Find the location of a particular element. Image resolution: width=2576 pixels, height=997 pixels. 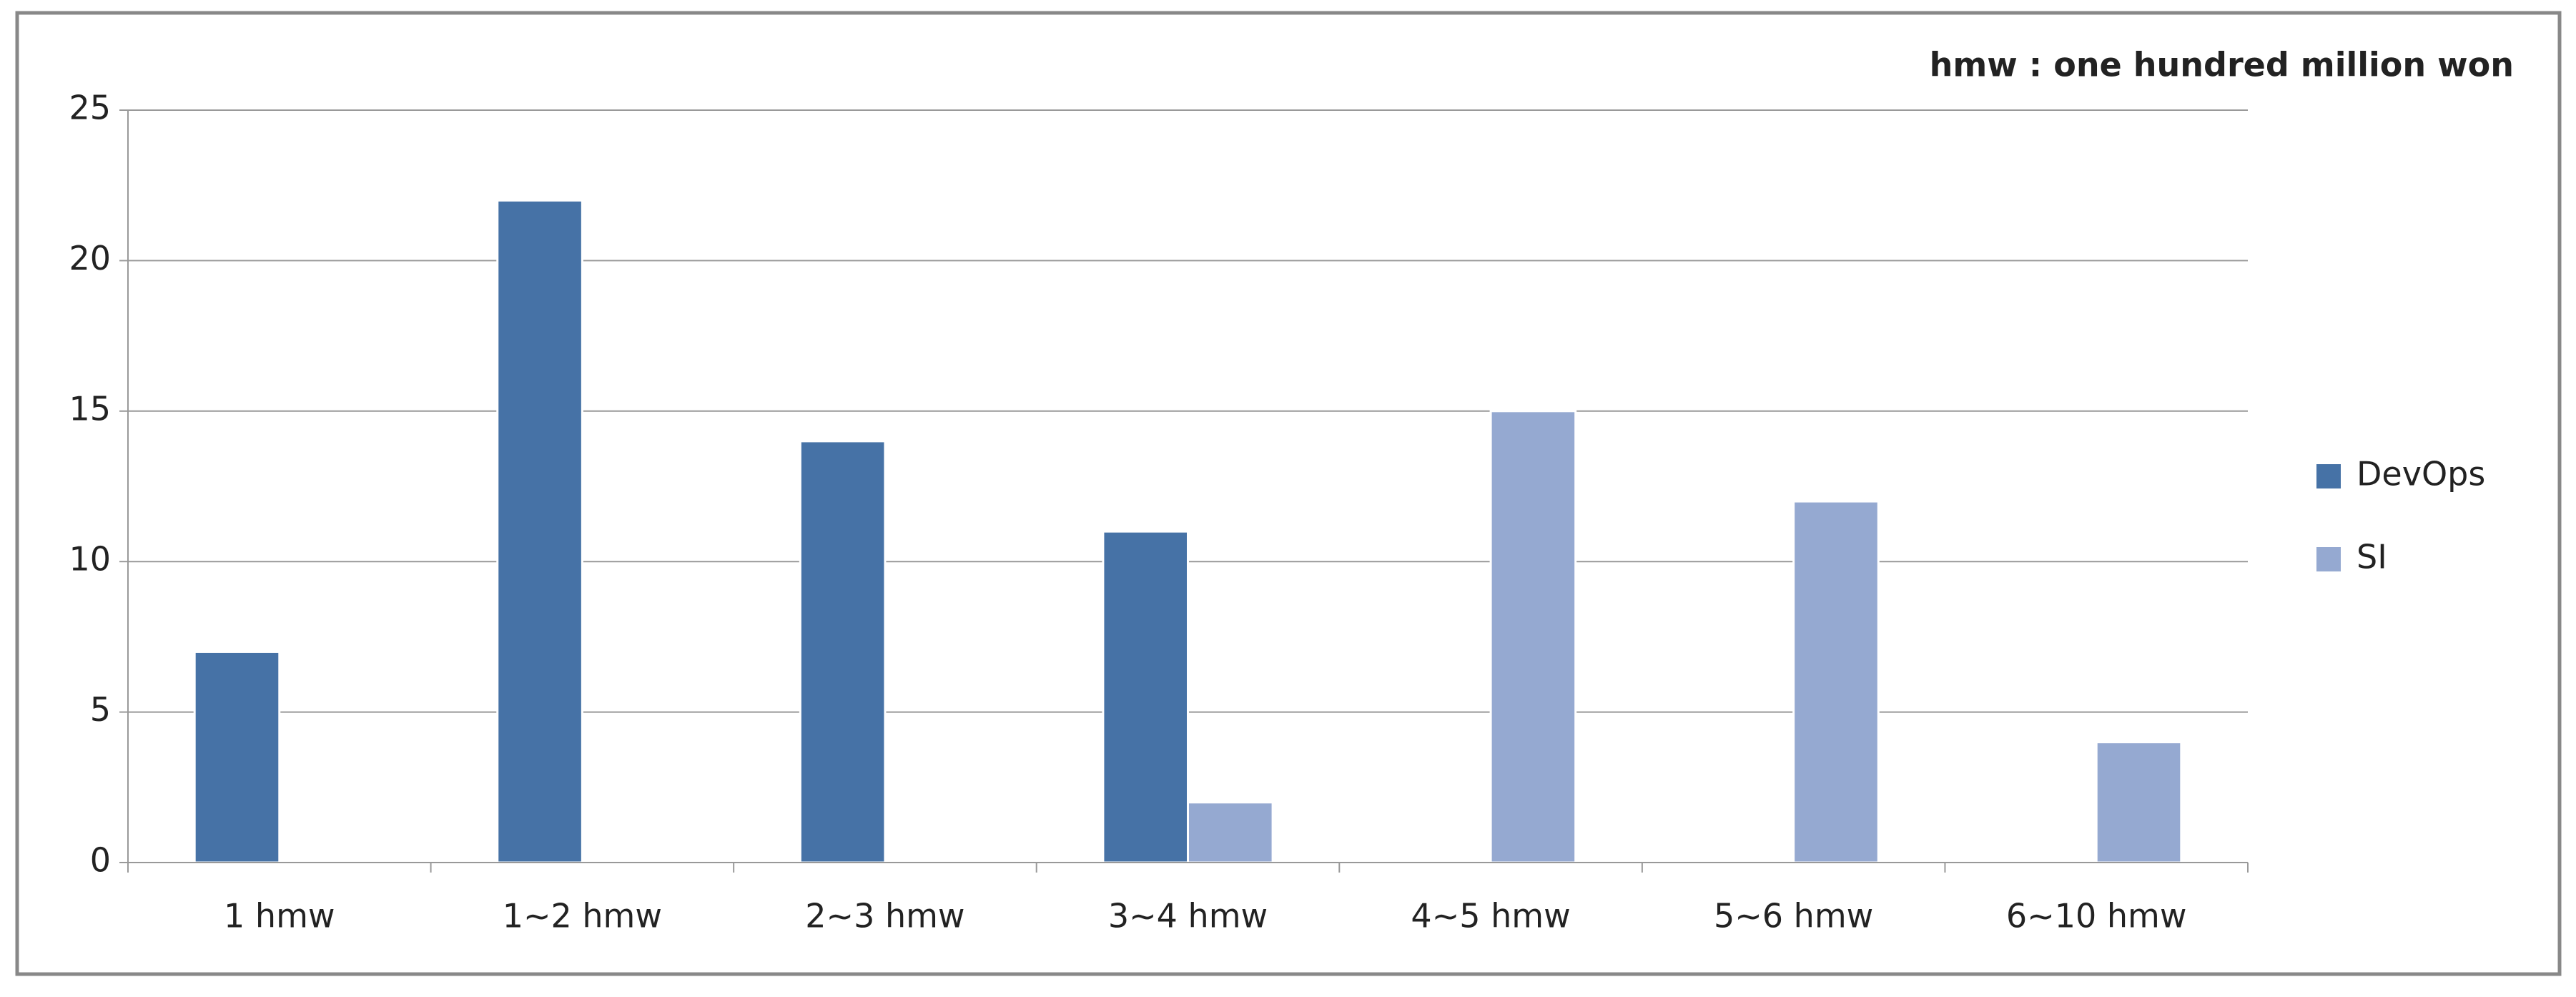

y-tick-label: 25 is located at coordinates (90, 108).